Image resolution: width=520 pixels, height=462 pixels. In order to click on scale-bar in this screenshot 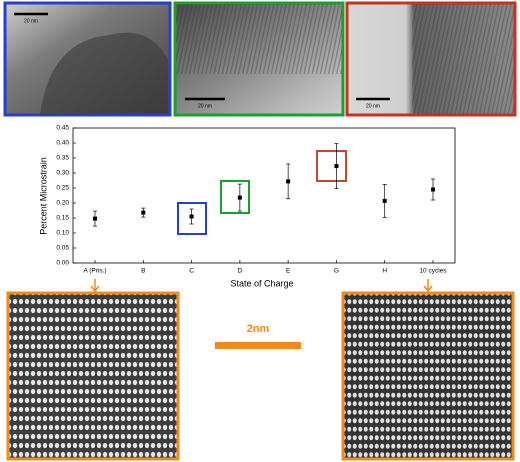, I will do `click(258, 345)`.